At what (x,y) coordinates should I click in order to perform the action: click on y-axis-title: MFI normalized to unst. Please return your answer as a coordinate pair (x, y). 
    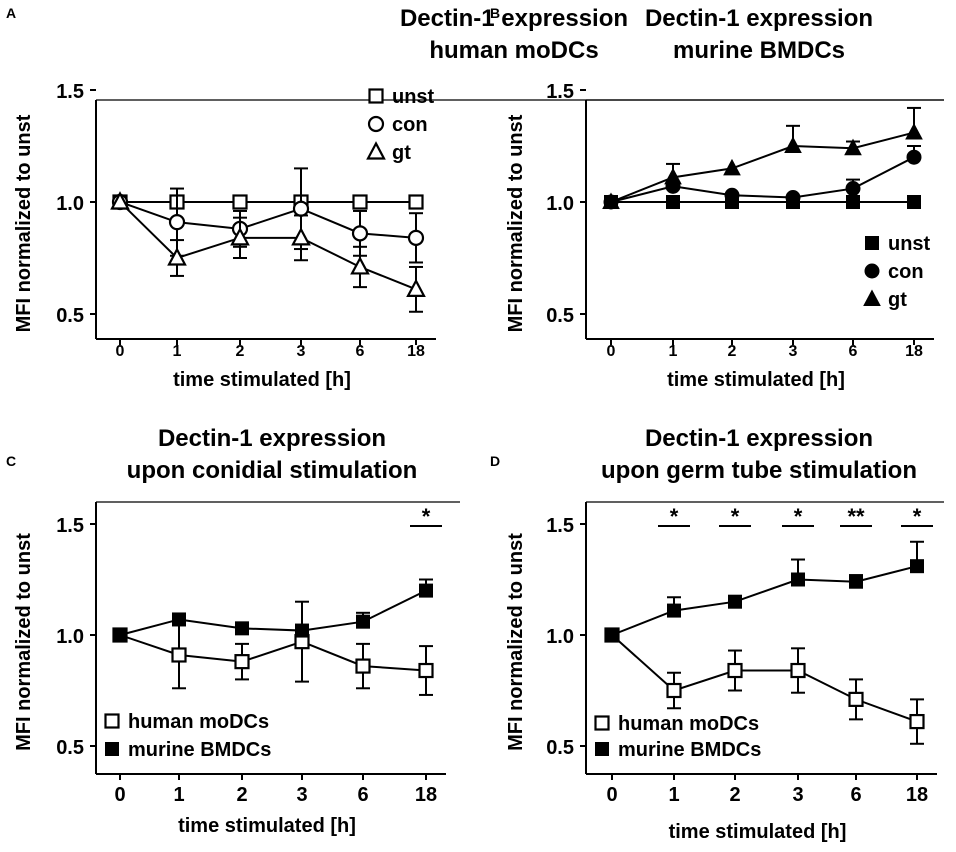
    Looking at the image, I should click on (24, 642).